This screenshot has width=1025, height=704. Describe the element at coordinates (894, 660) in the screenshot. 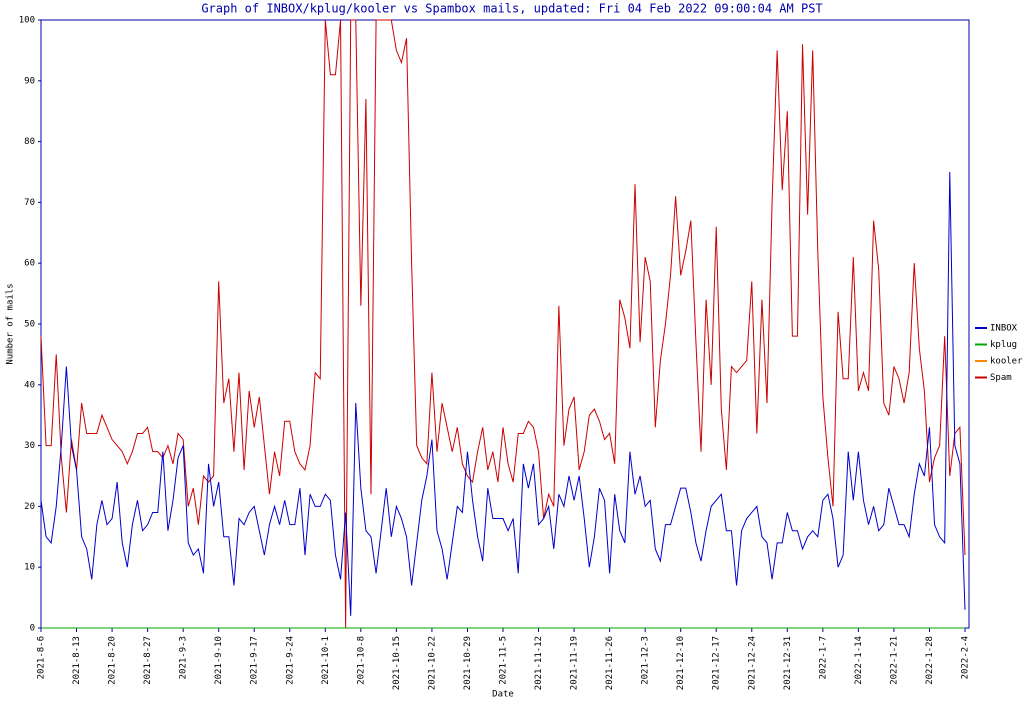

I see `x-tick-label: 2022-1-21` at that location.